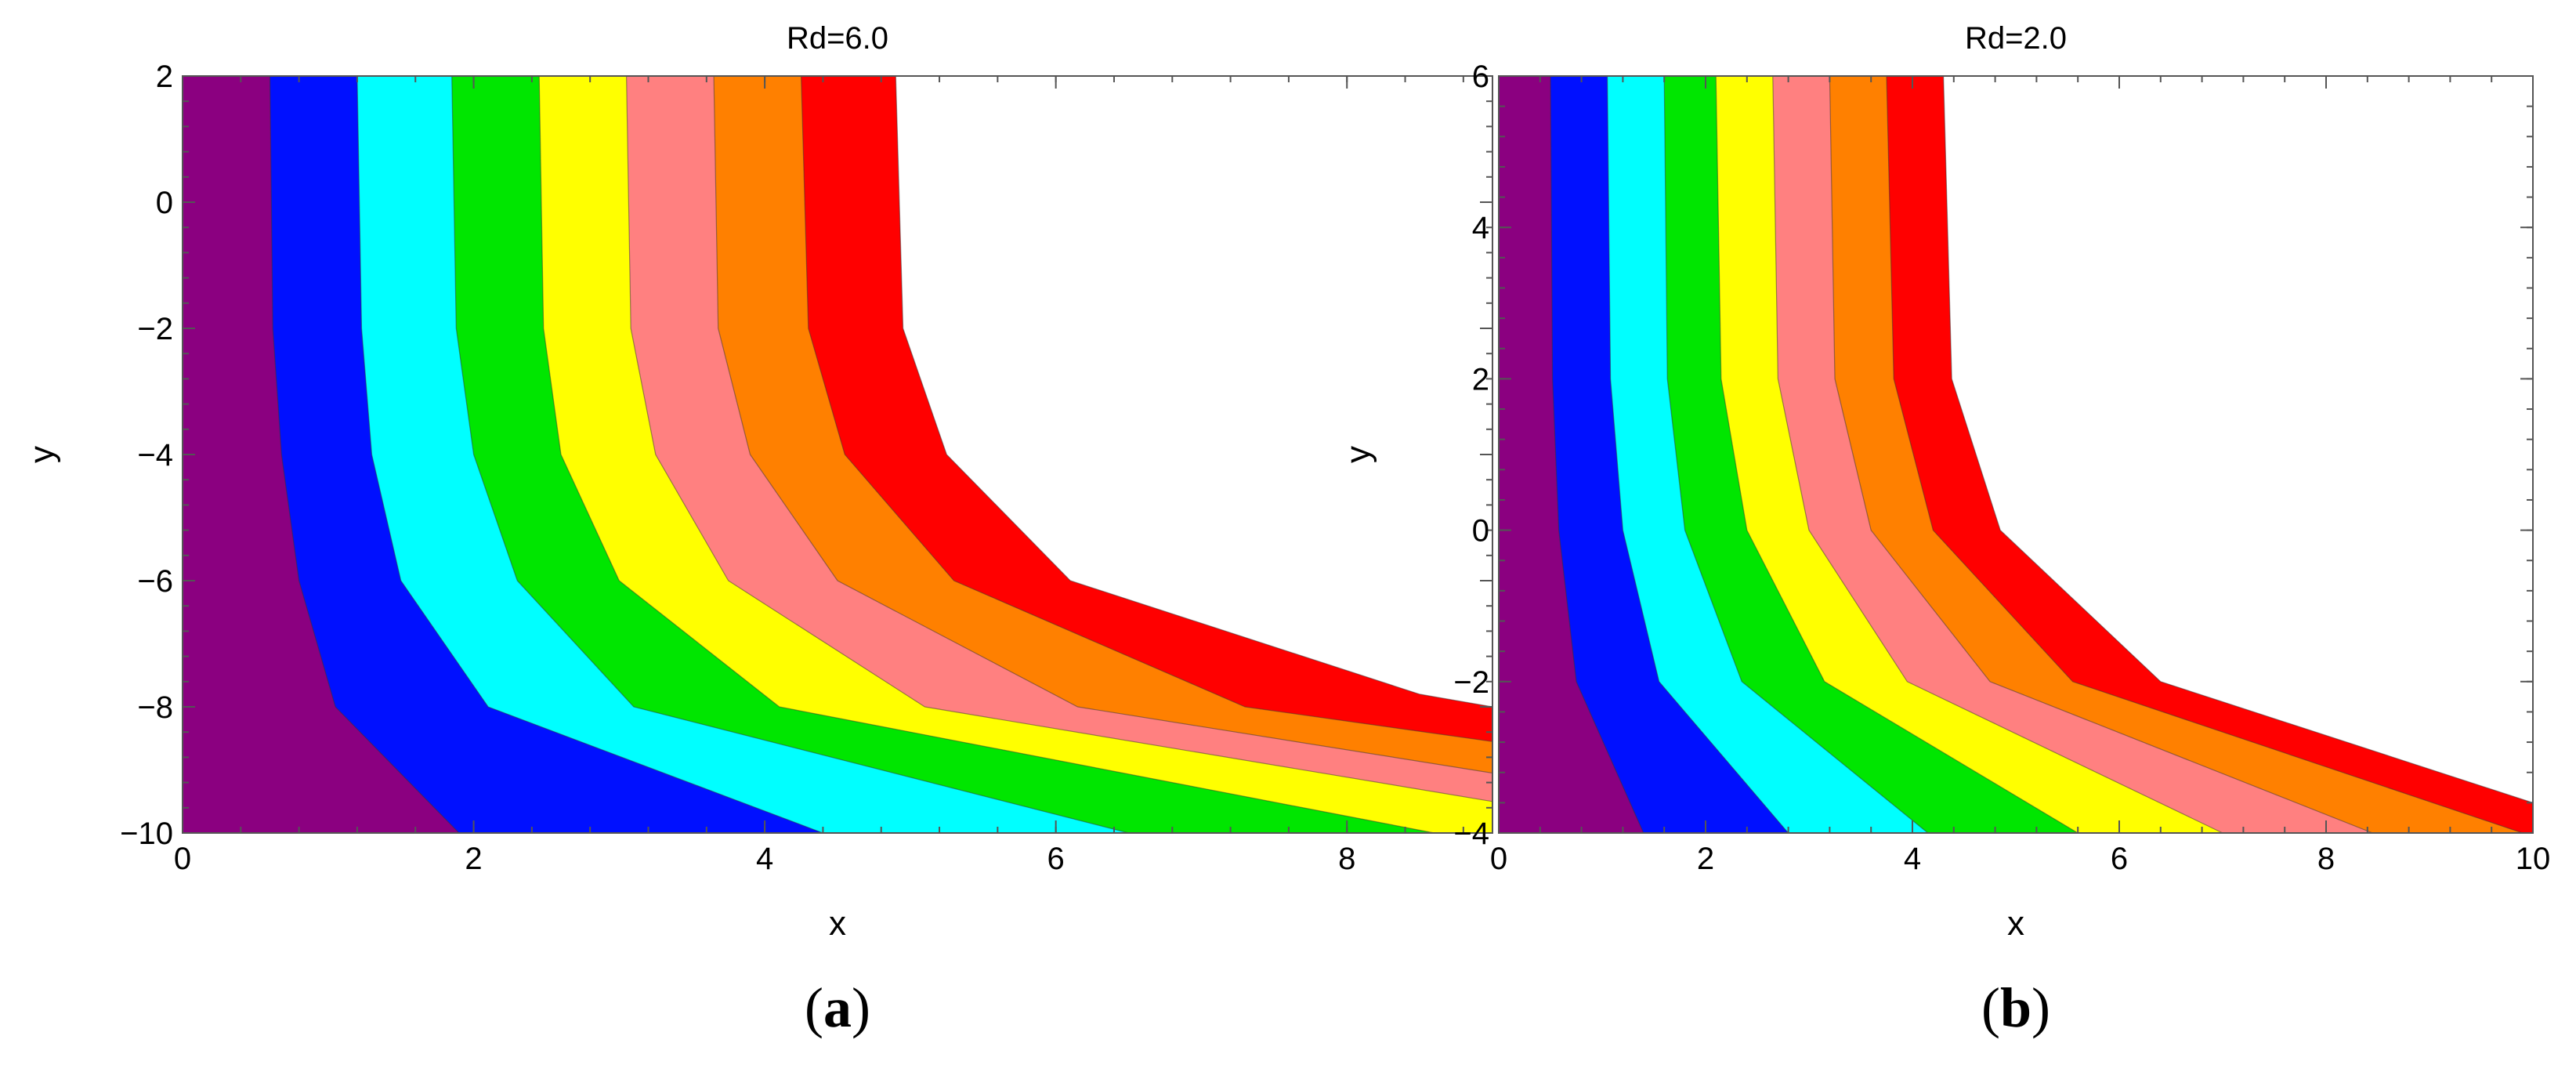 The height and width of the screenshot is (1072, 2576). What do you see at coordinates (42, 454) in the screenshot?
I see `y-axis-label-a: y` at bounding box center [42, 454].